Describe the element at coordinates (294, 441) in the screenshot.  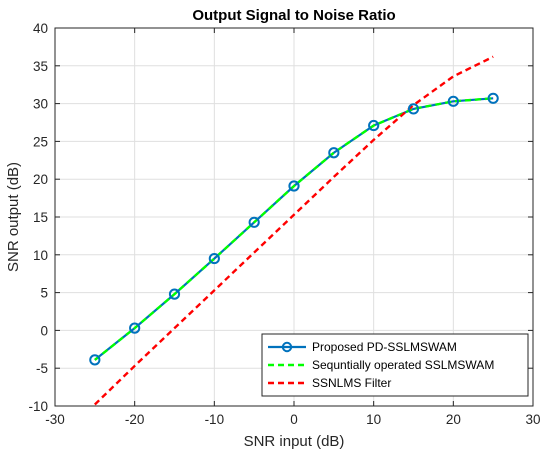
I see `x-axis-label: SNR input (dB)` at that location.